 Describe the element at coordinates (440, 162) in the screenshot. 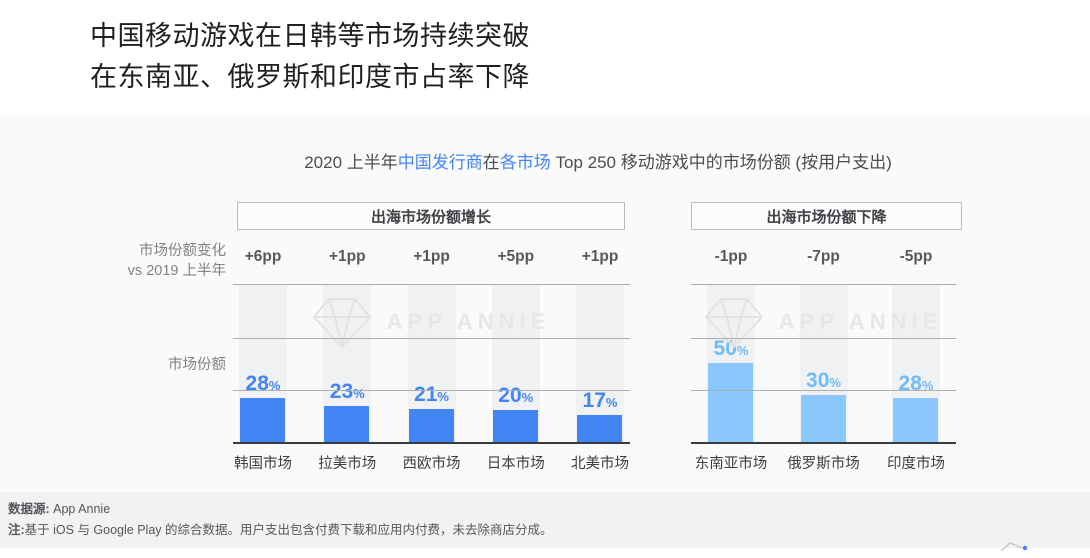

I see `chart-title-segment: 中国发行商` at that location.